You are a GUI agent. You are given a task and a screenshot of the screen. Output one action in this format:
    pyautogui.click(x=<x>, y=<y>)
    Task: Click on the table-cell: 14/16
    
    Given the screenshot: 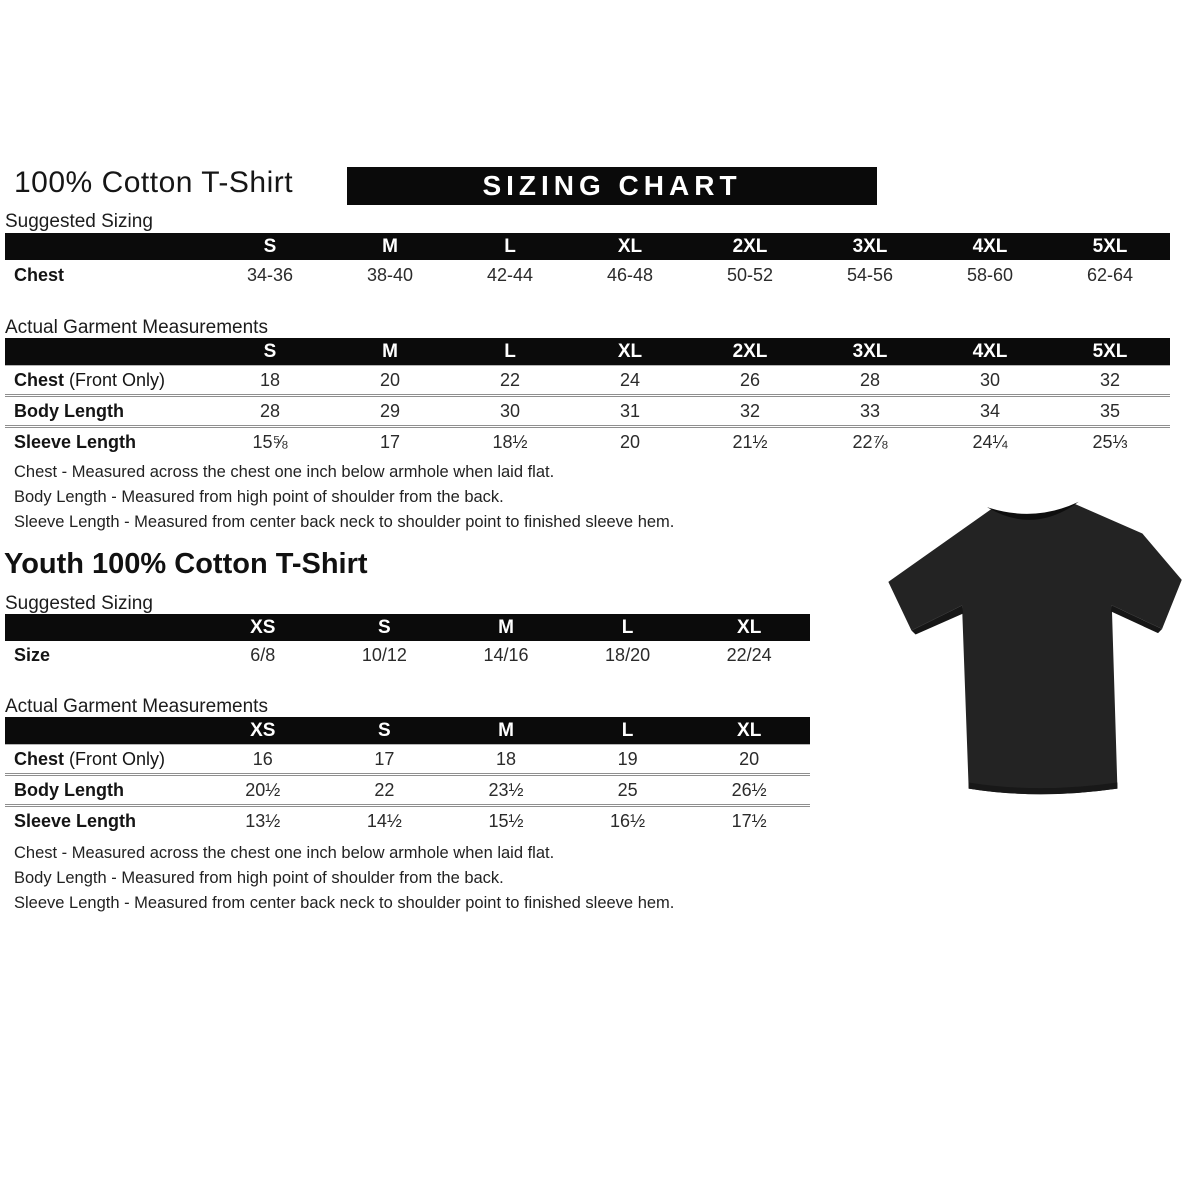 What is the action you would take?
    pyautogui.click(x=506, y=654)
    